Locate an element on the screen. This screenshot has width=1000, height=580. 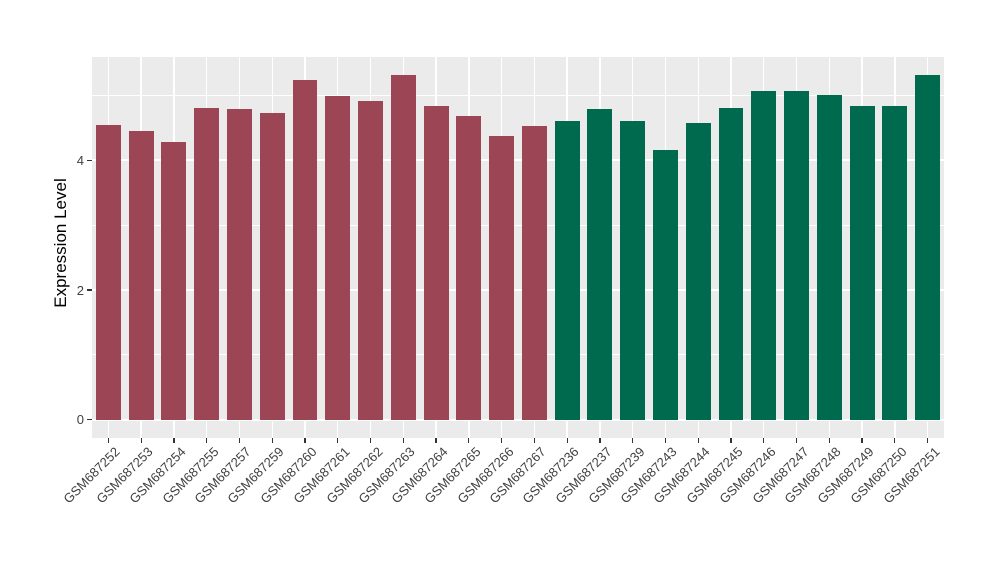
y-tick-label: 2 is located at coordinates (80, 290).